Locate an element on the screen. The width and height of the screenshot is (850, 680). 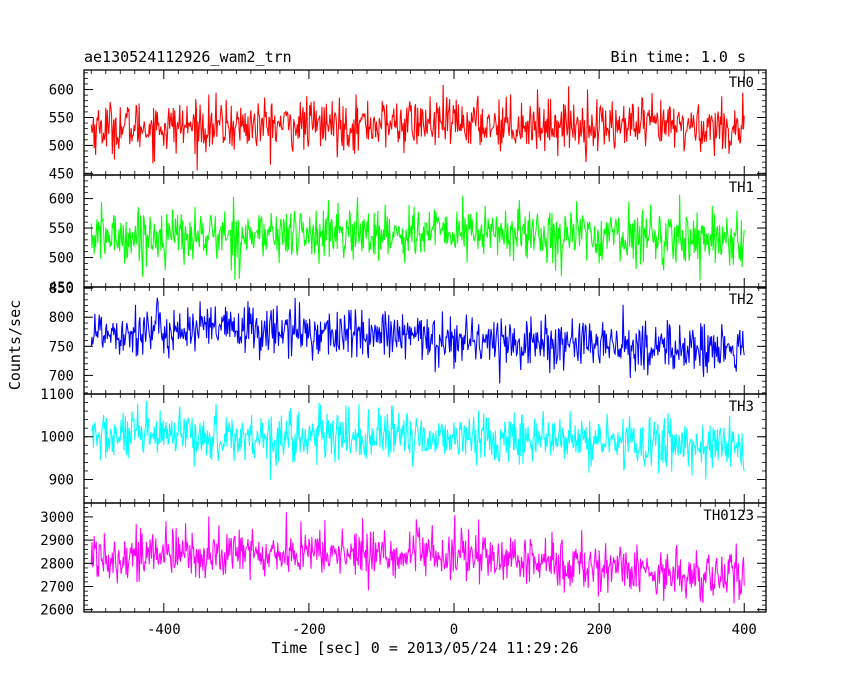
chart-title: ae130524112926_wam2_trn is located at coordinates (188, 57).